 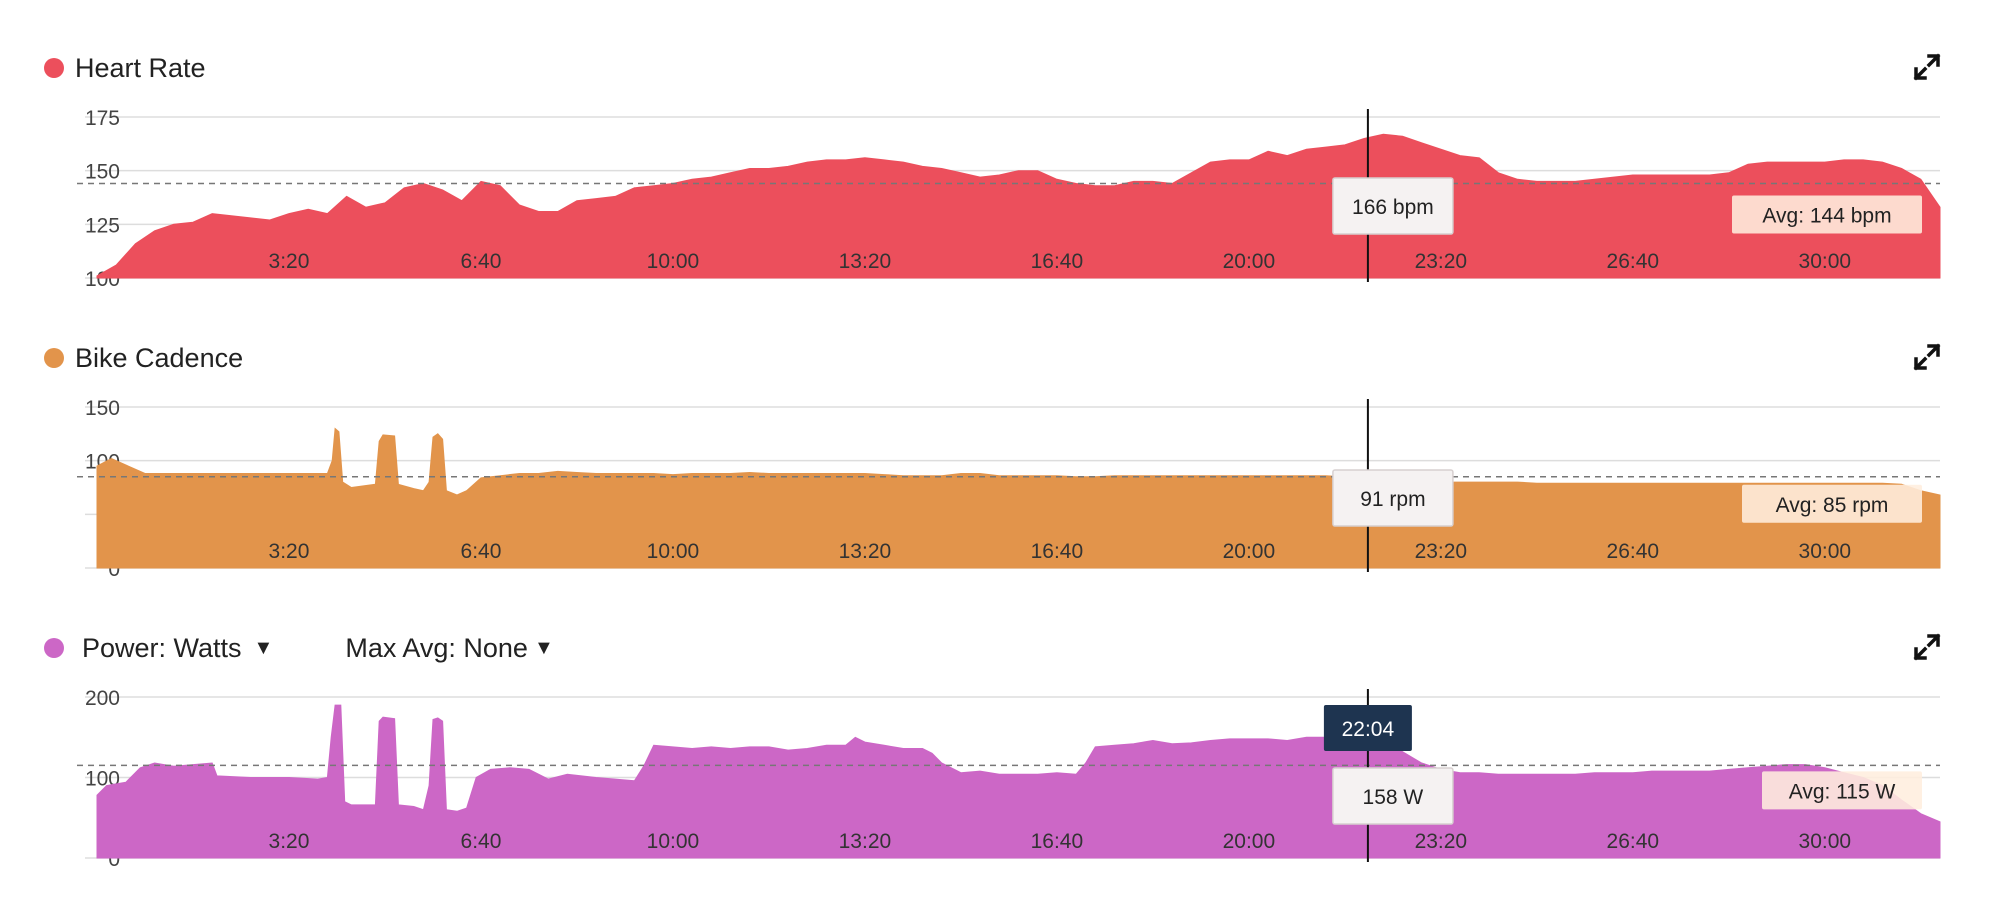 I want to click on max-avg-dropdown: Max Avg: None ▼, so click(x=449, y=648).